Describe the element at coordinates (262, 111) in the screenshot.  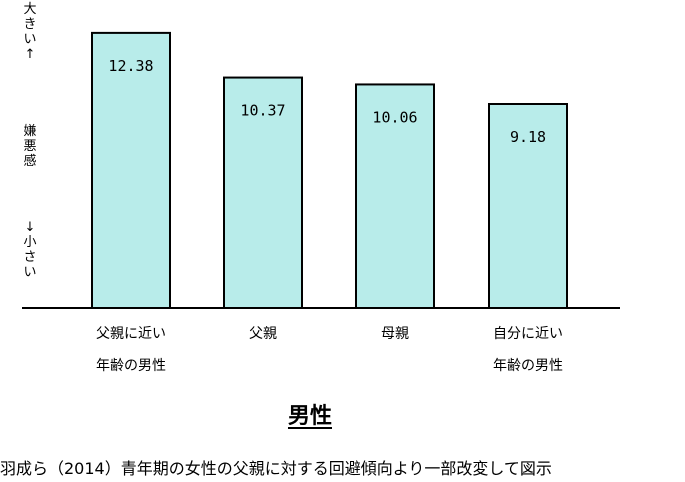
I see `bar-value-label-2: 10.37` at that location.